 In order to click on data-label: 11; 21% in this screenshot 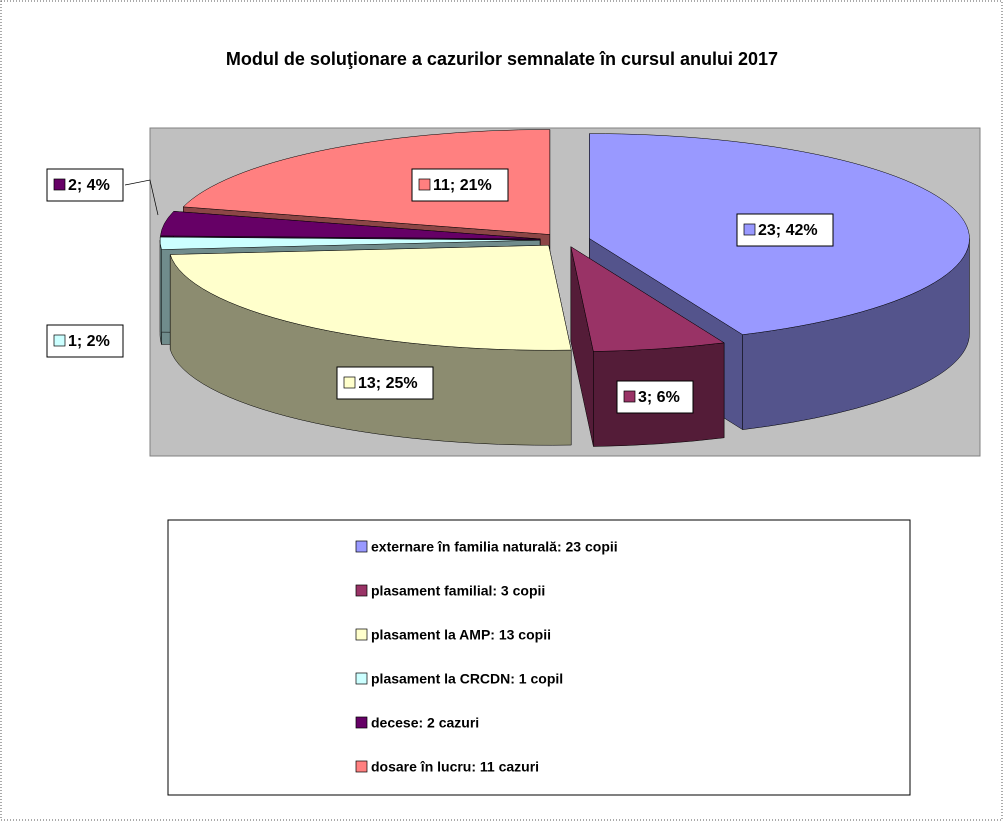, I will do `click(462, 185)`.